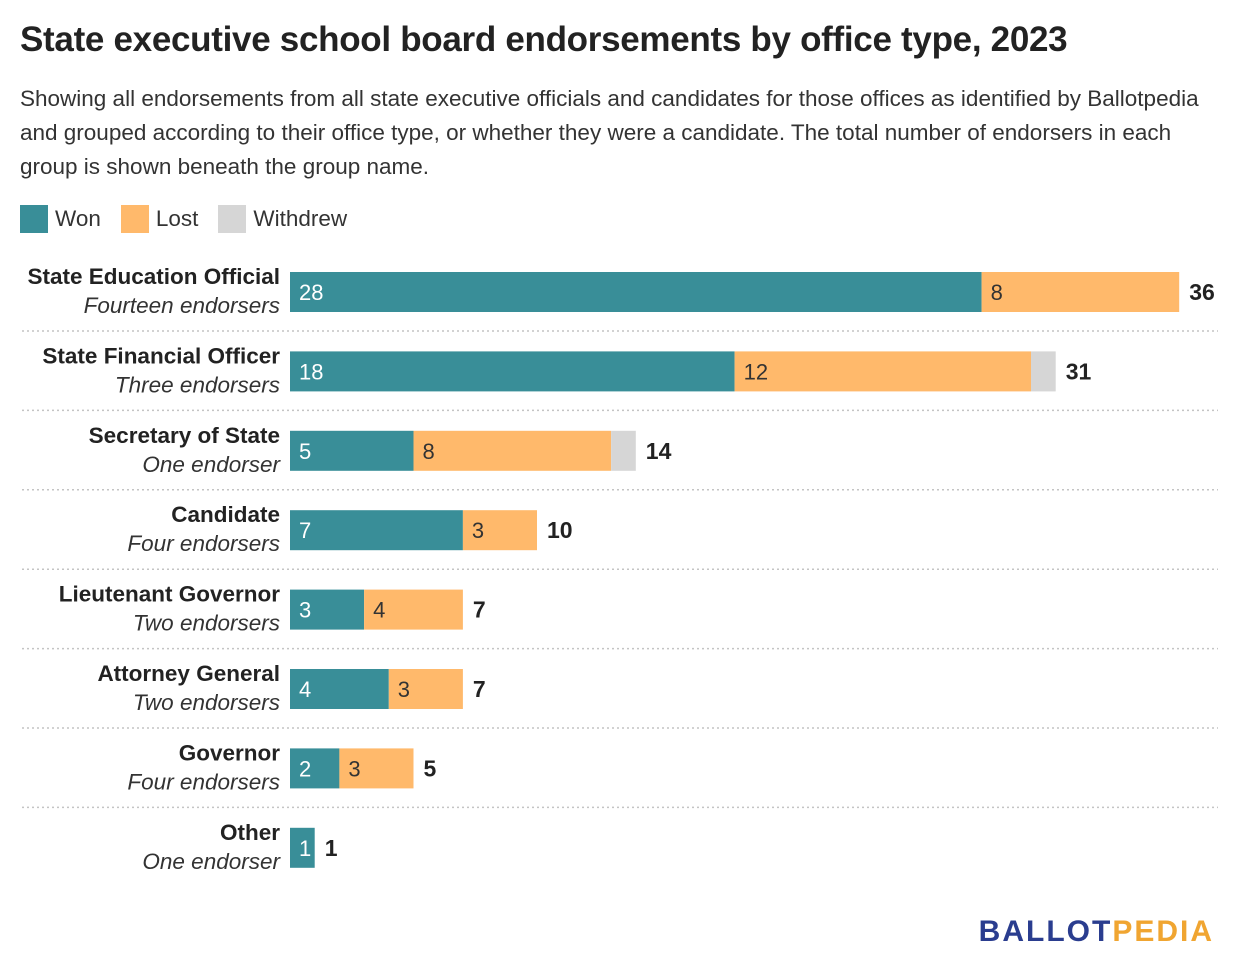  Describe the element at coordinates (225, 514) in the screenshot. I see `category-label: Candidate` at that location.